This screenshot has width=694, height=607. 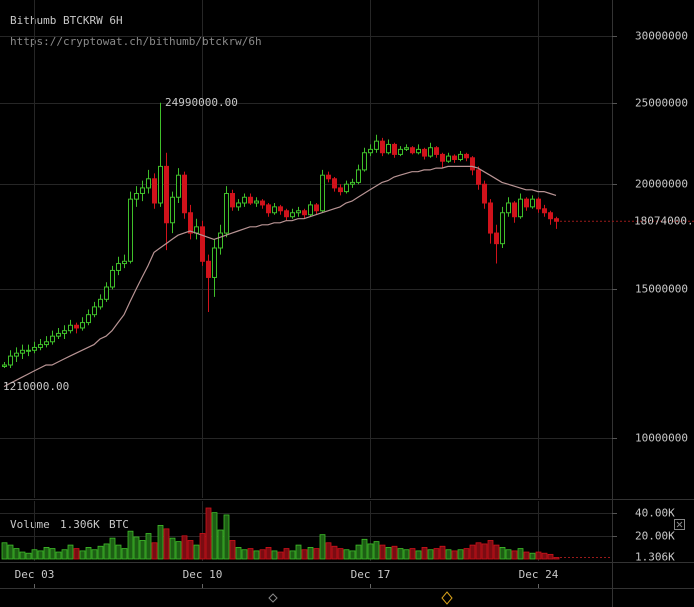 I want to click on y-tick-label: 20000000, so click(x=661, y=184).